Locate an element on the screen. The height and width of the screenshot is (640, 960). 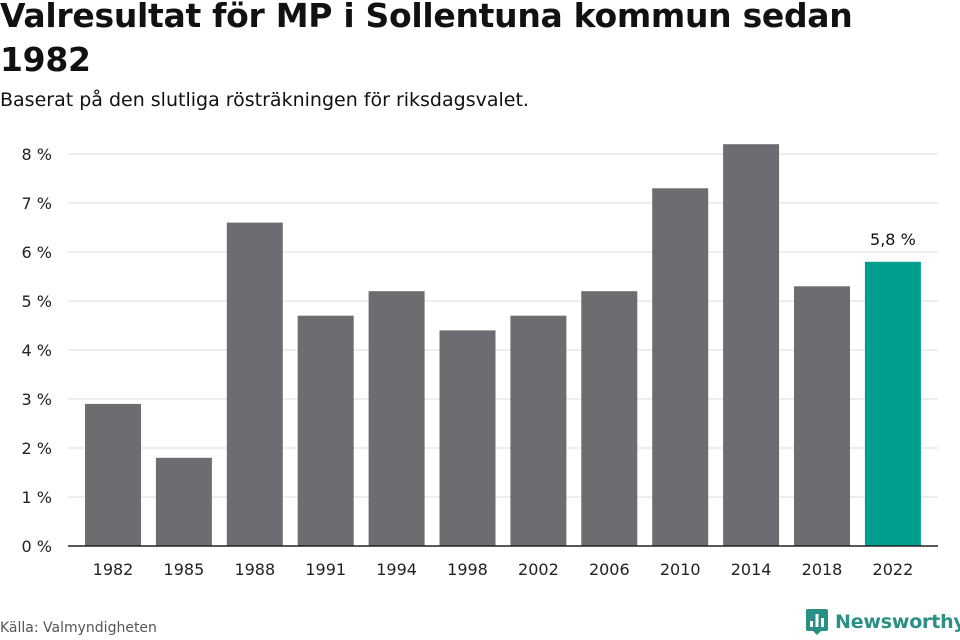
bar-2006 is located at coordinates (609, 418).